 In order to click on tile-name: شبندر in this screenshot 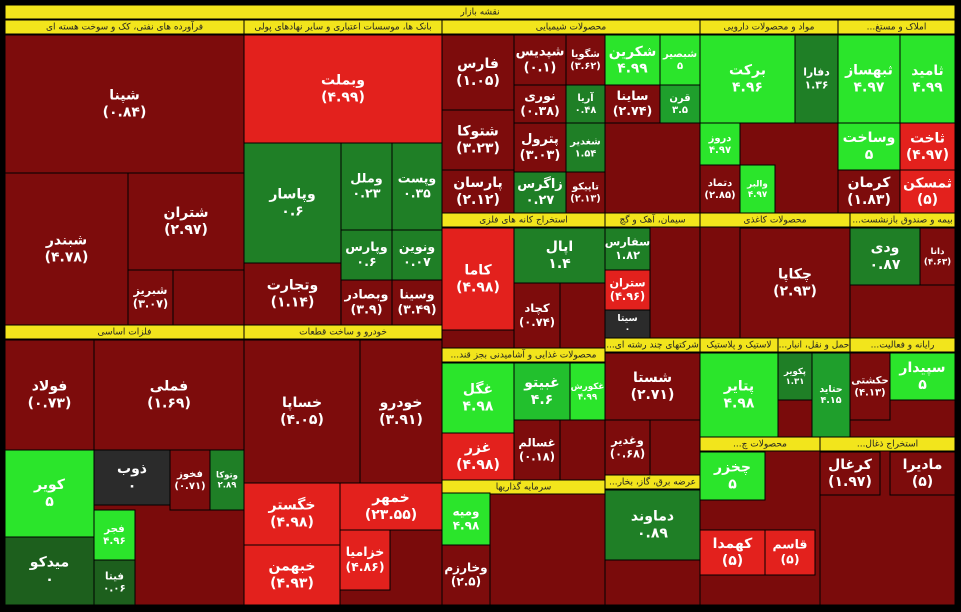, I will do `click(66, 241)`.